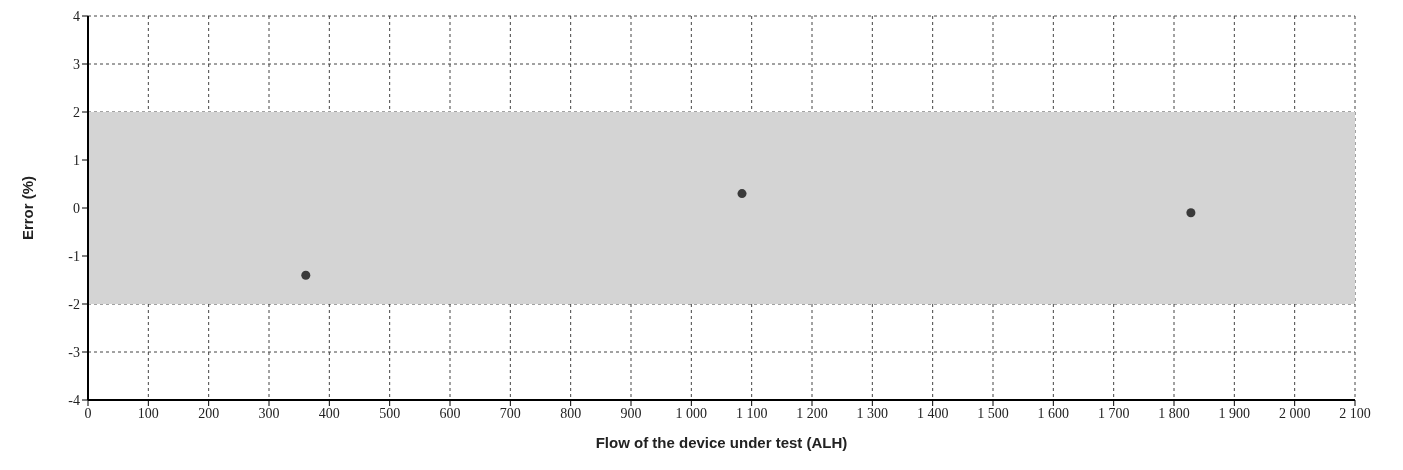 The width and height of the screenshot is (1403, 470). What do you see at coordinates (631, 413) in the screenshot?
I see `x-tick-label: 900` at bounding box center [631, 413].